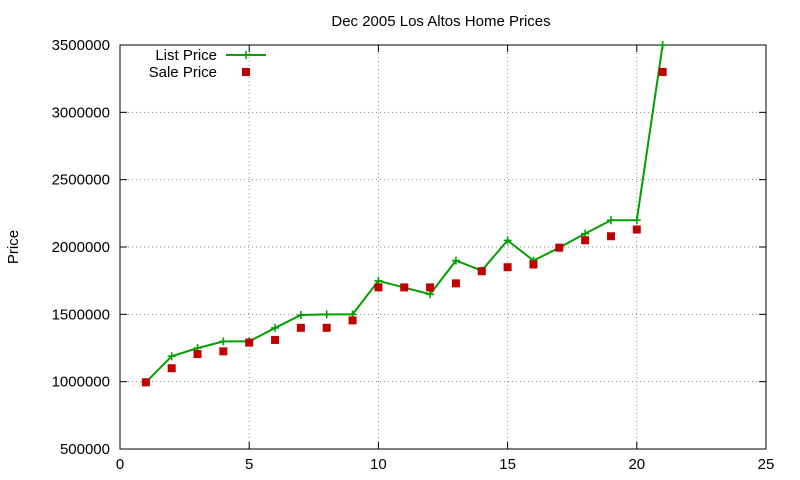  What do you see at coordinates (81, 112) in the screenshot?
I see `y-tick-label: 3000000` at bounding box center [81, 112].